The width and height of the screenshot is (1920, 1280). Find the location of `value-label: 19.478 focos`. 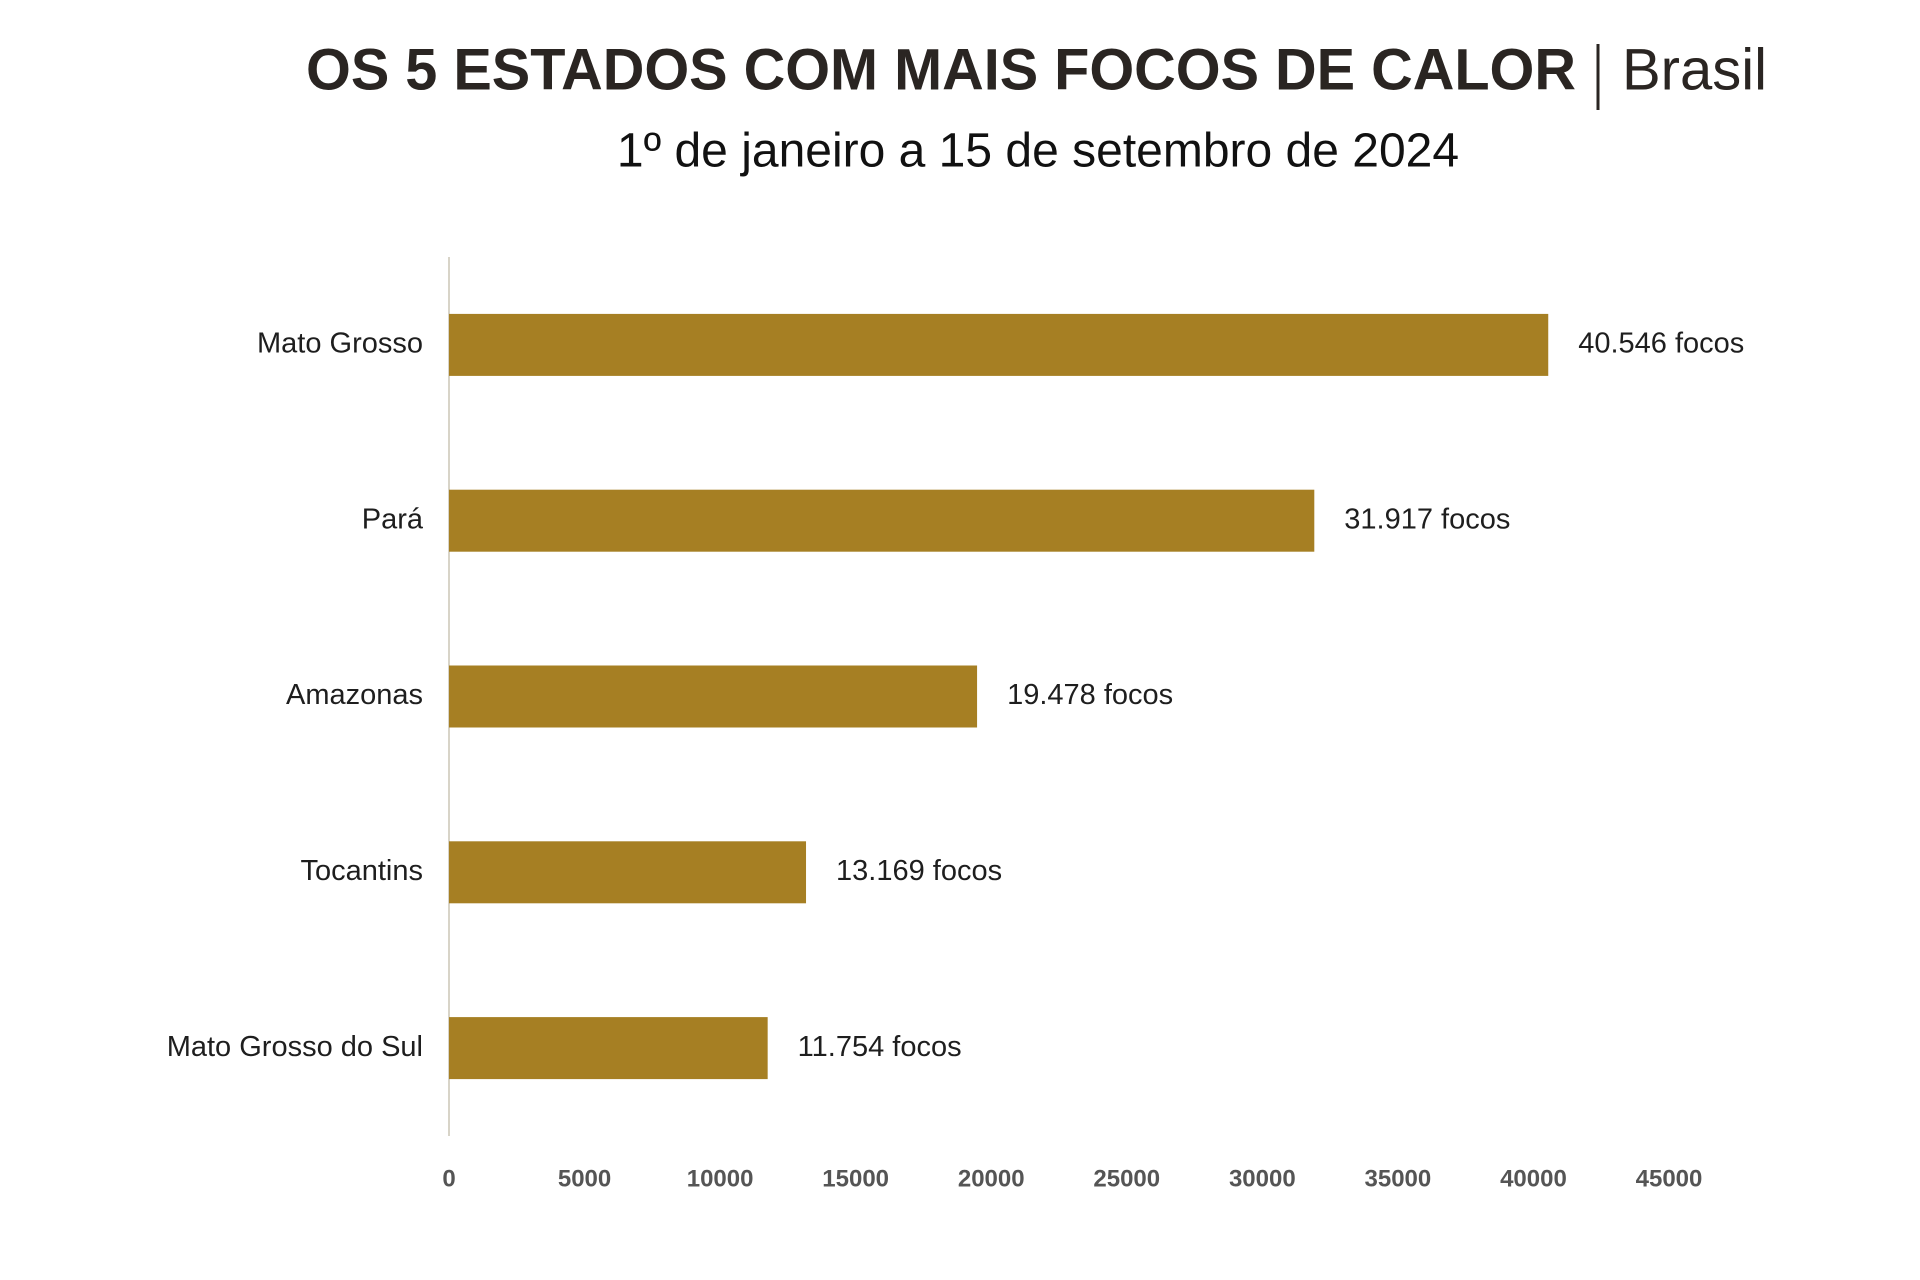

value-label: 19.478 focos is located at coordinates (1090, 695).